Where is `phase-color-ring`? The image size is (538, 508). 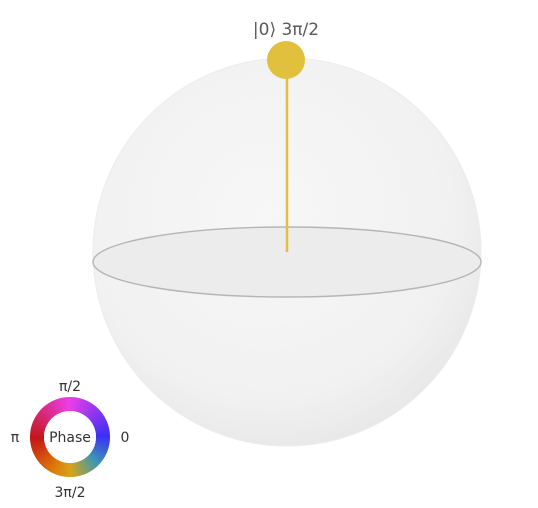
phase-color-ring is located at coordinates (70, 437).